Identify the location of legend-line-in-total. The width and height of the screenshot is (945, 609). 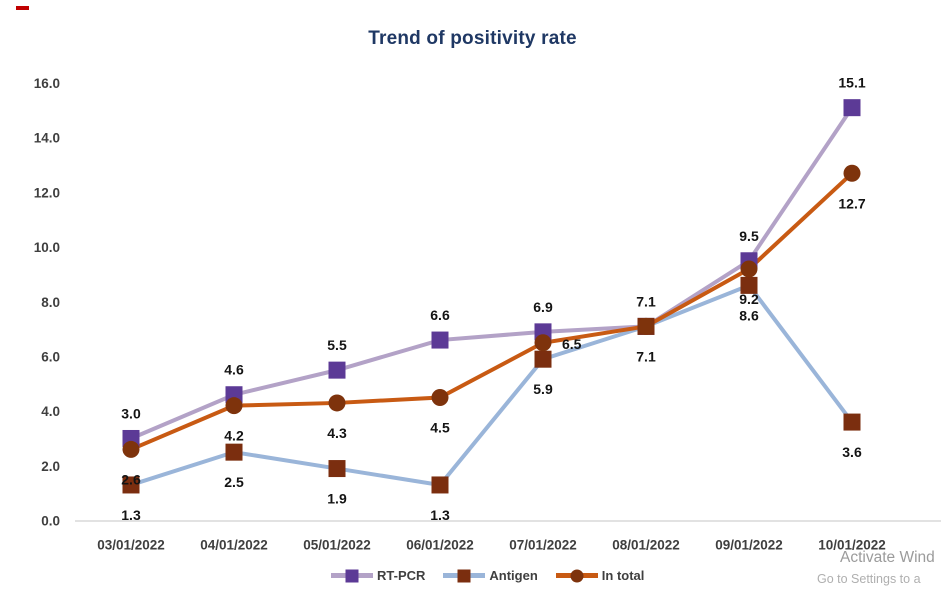
(576, 575).